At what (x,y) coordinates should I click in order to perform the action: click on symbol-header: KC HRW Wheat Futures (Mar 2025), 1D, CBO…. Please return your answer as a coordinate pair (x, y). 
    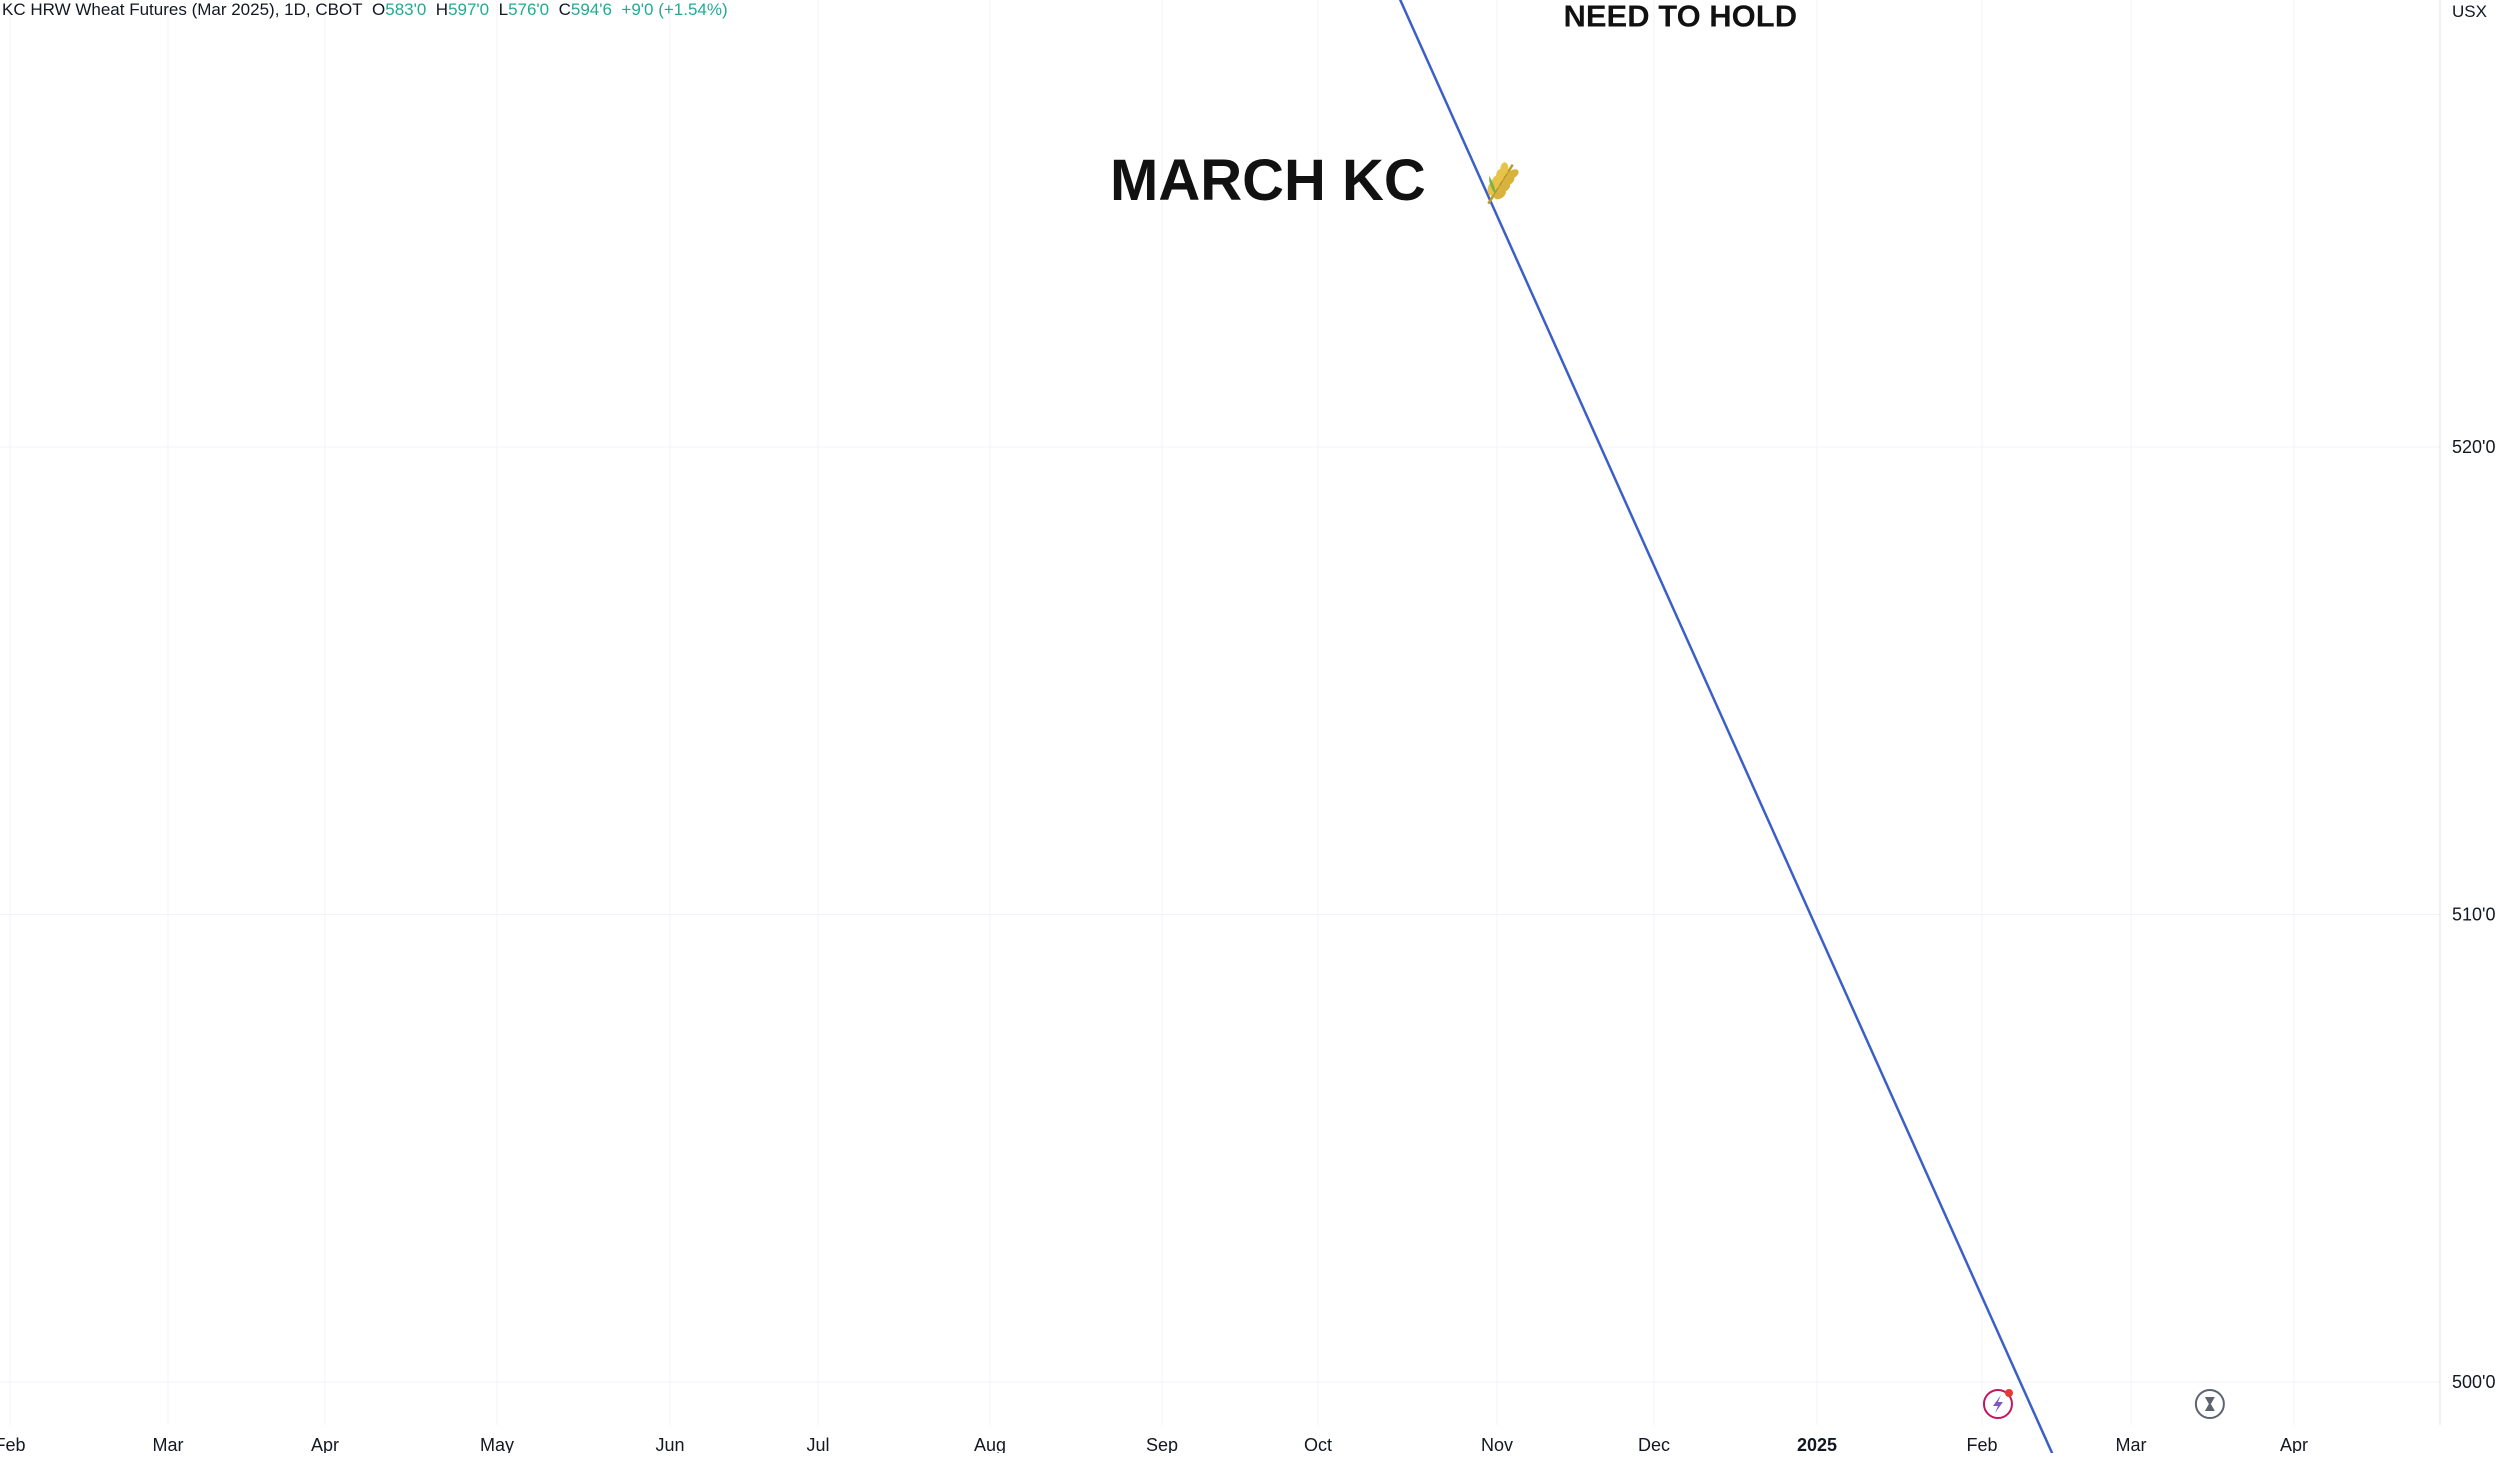
    Looking at the image, I should click on (365, 10).